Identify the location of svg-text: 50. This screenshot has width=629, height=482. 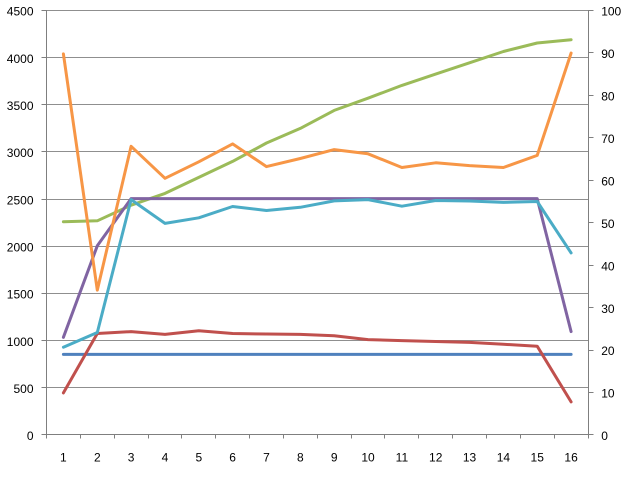
(608, 224).